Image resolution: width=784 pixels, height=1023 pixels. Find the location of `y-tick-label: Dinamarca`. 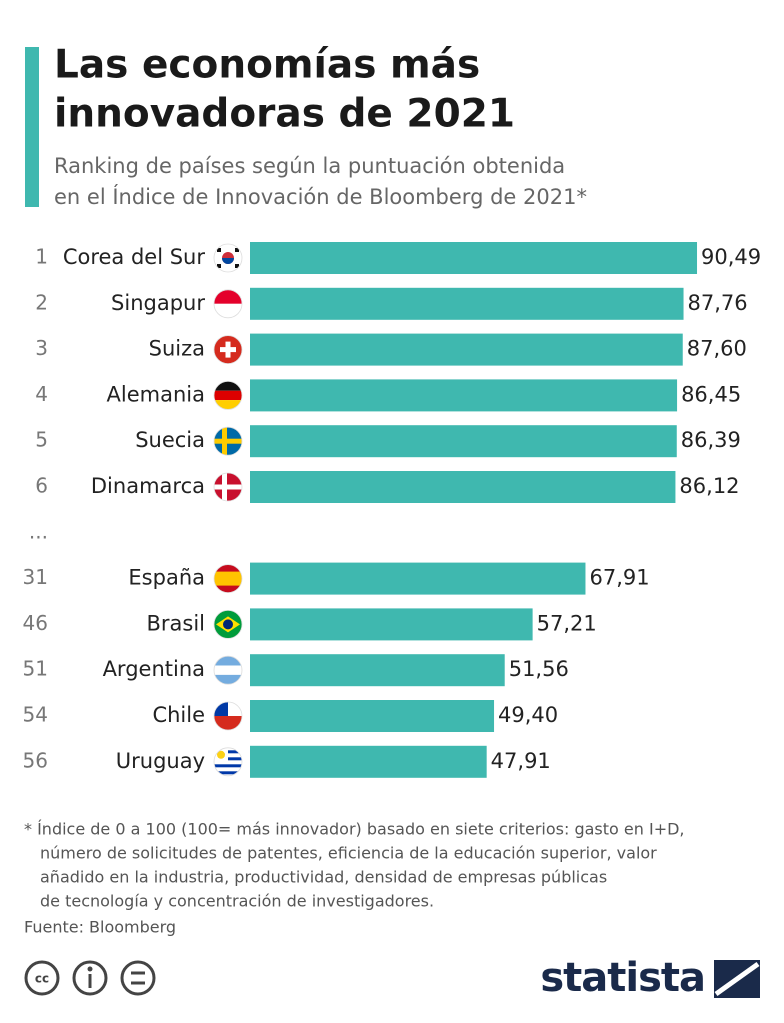

y-tick-label: Dinamarca is located at coordinates (148, 486).